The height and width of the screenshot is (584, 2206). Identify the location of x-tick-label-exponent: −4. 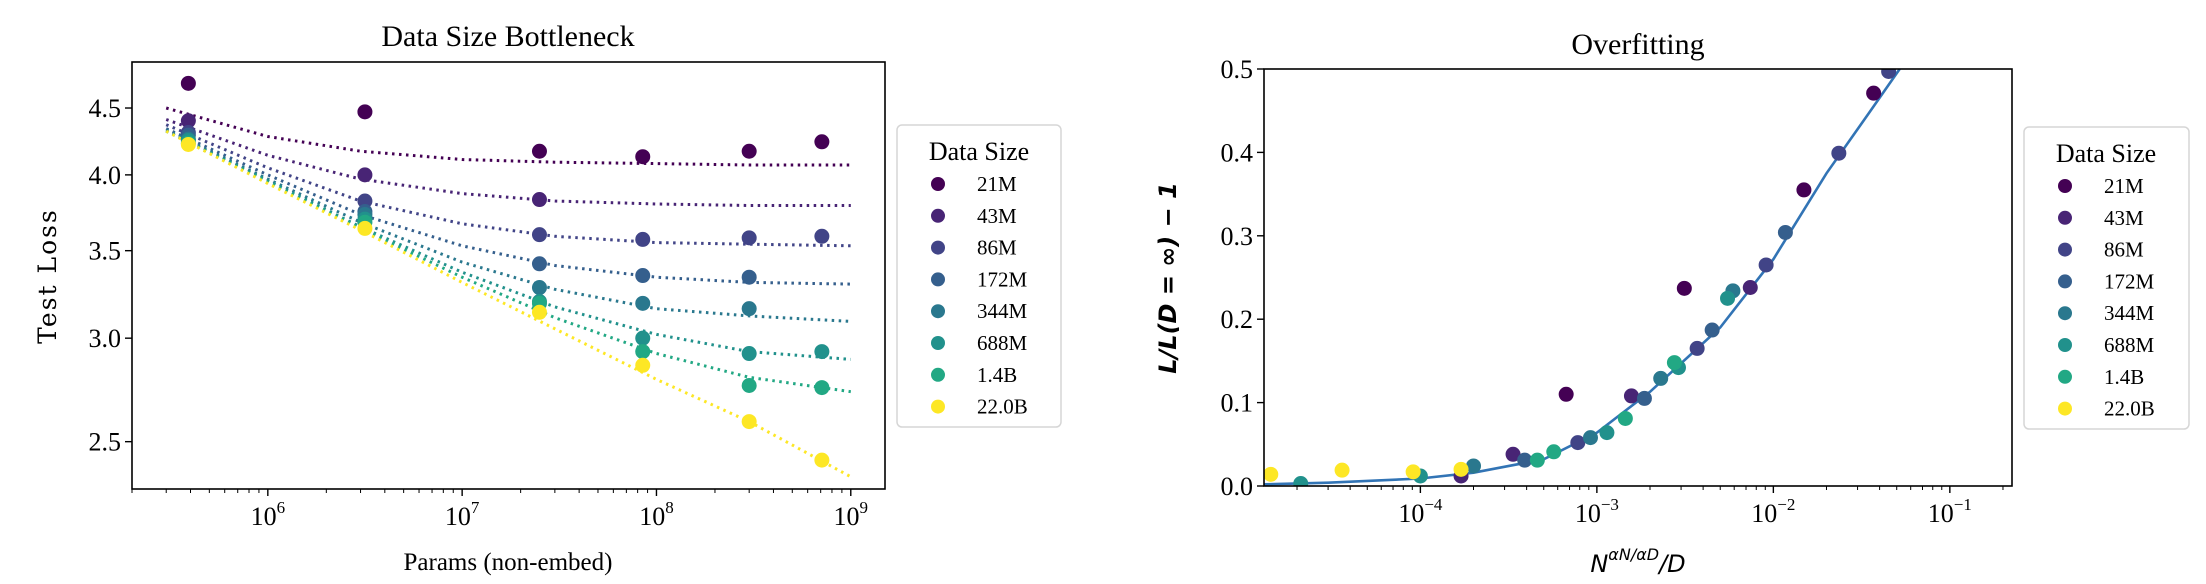
(1433, 504).